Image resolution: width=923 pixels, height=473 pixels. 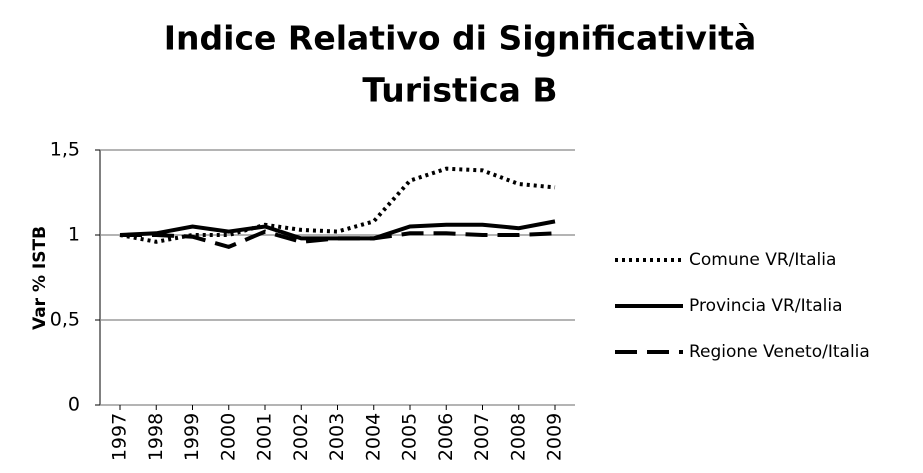 I want to click on x-tick-label: 2001, so click(x=265, y=437).